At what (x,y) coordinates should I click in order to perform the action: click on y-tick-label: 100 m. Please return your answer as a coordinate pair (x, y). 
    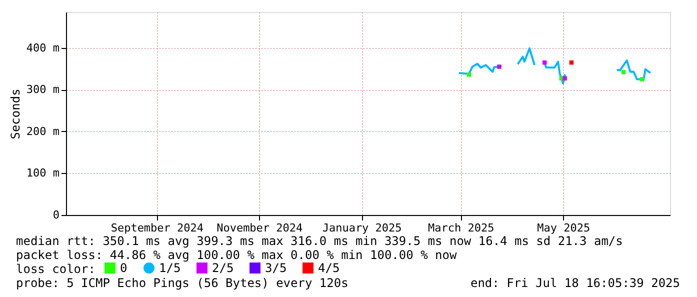
    Looking at the image, I should click on (43, 173).